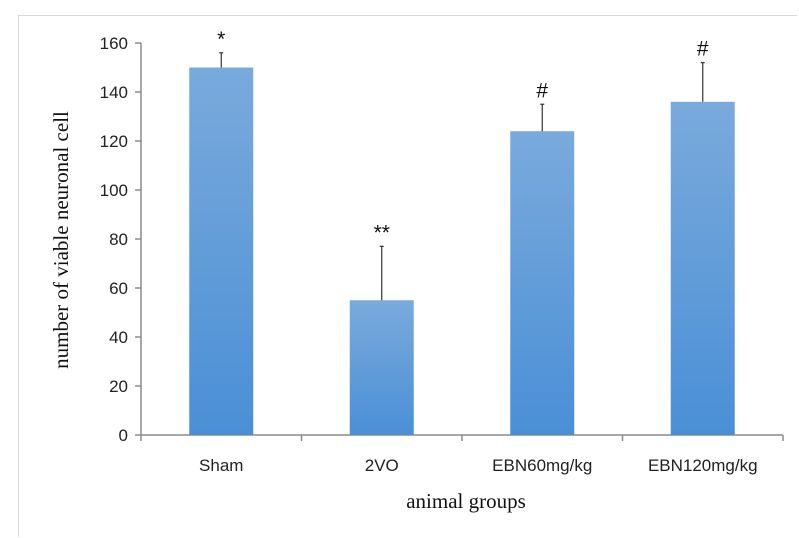  What do you see at coordinates (542, 283) in the screenshot?
I see `bar-ebn60mg-kg` at bounding box center [542, 283].